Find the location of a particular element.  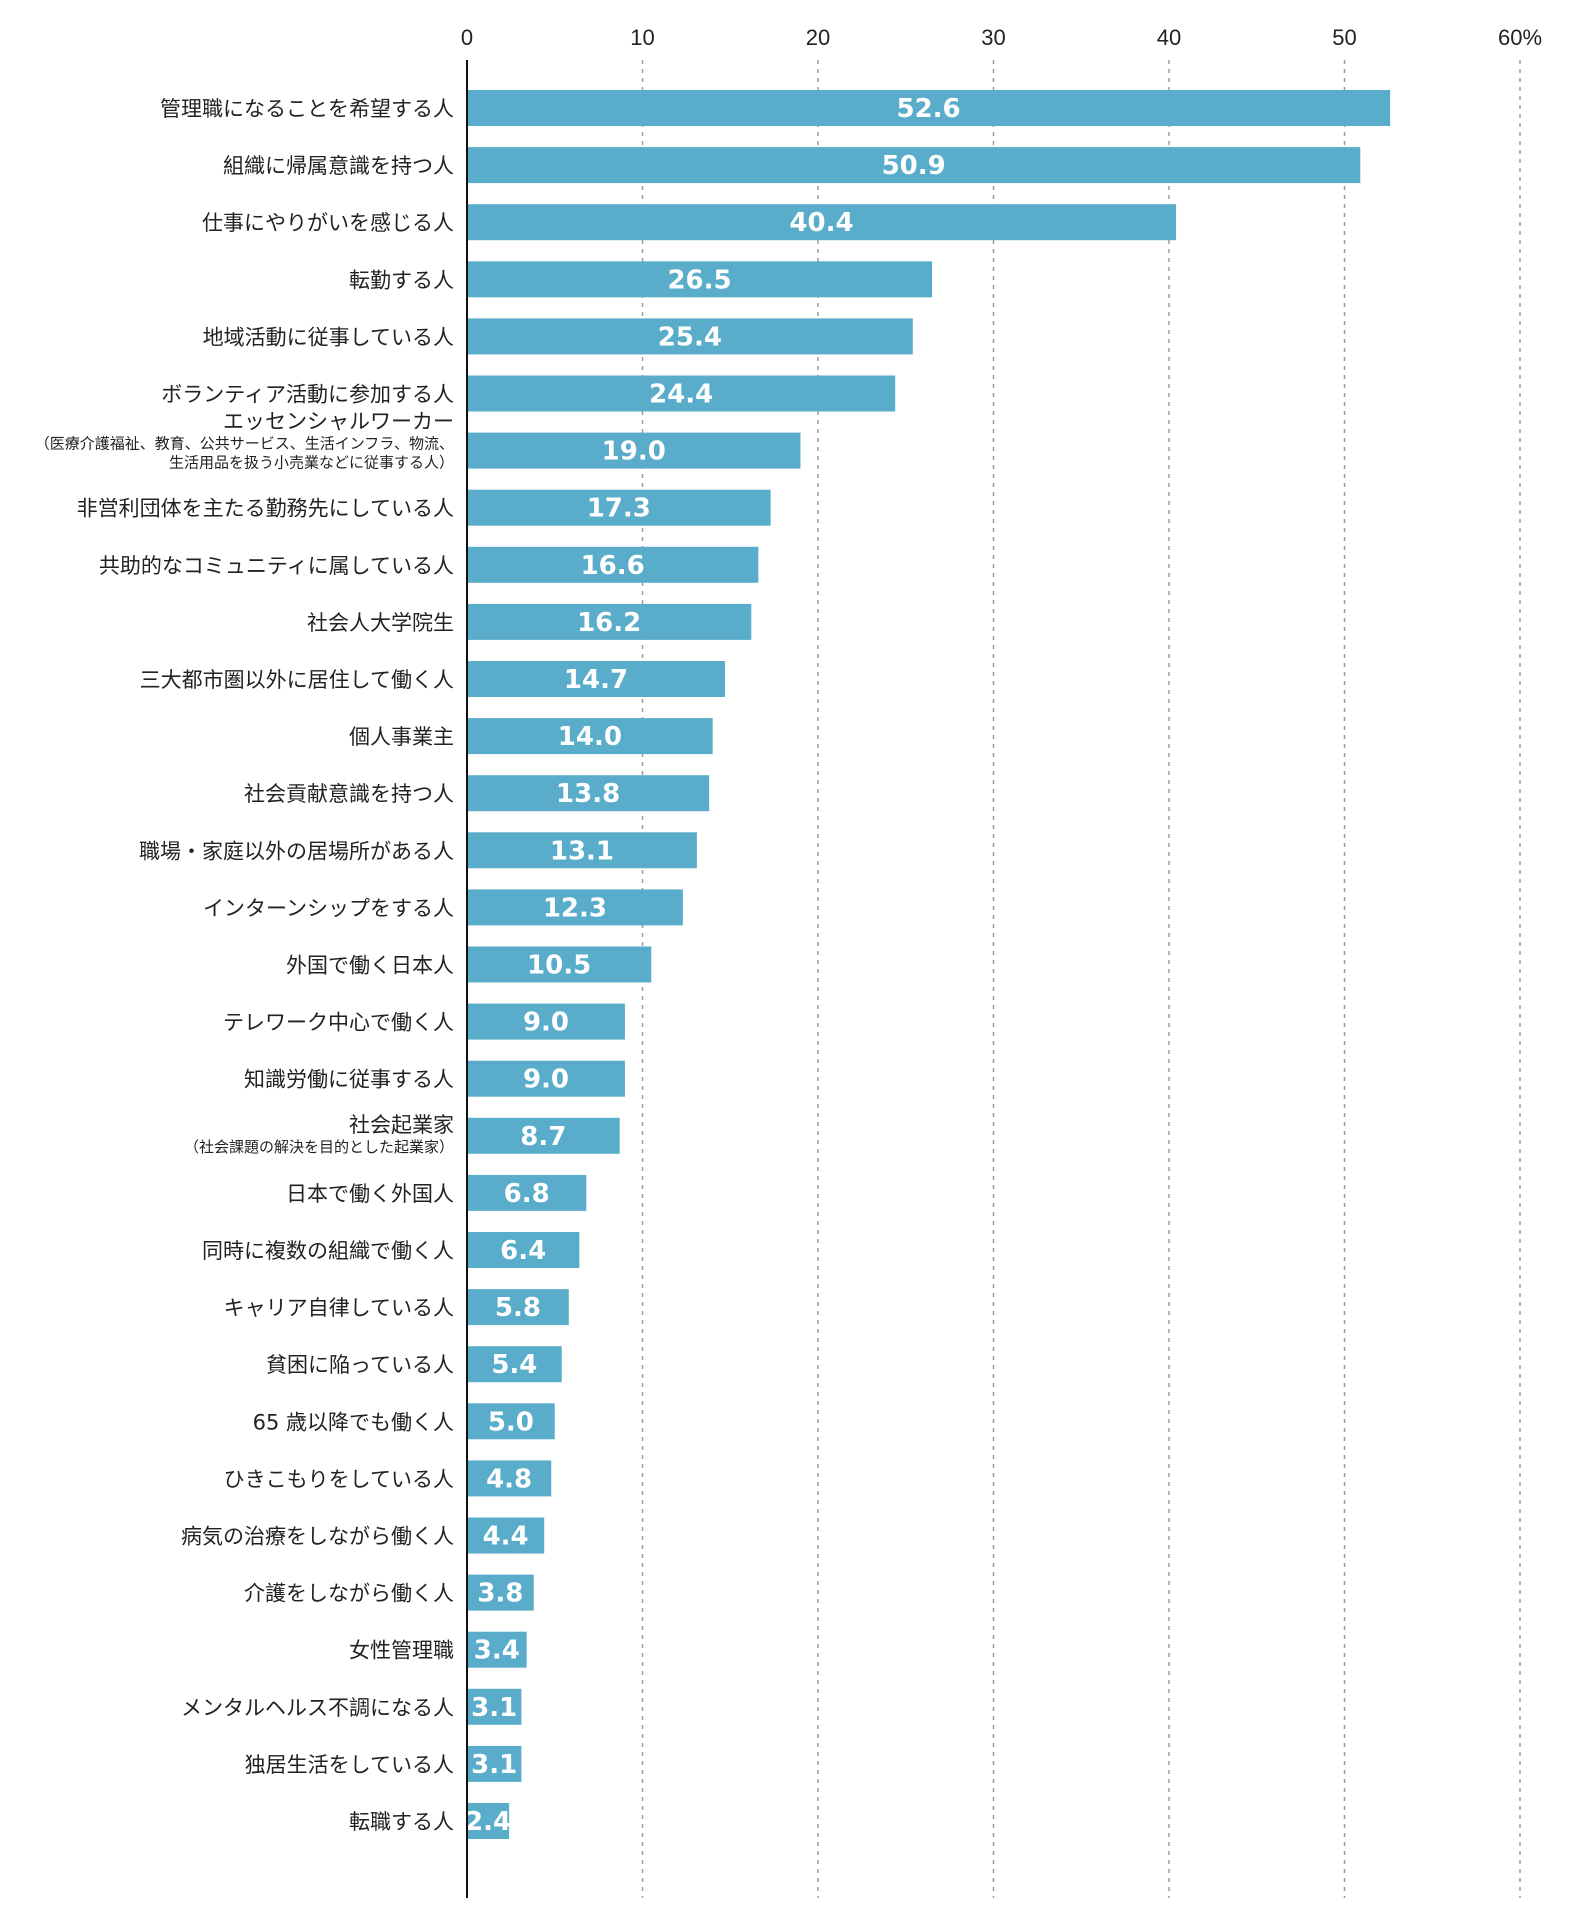

bar-value-label: 13.8 is located at coordinates (588, 794).